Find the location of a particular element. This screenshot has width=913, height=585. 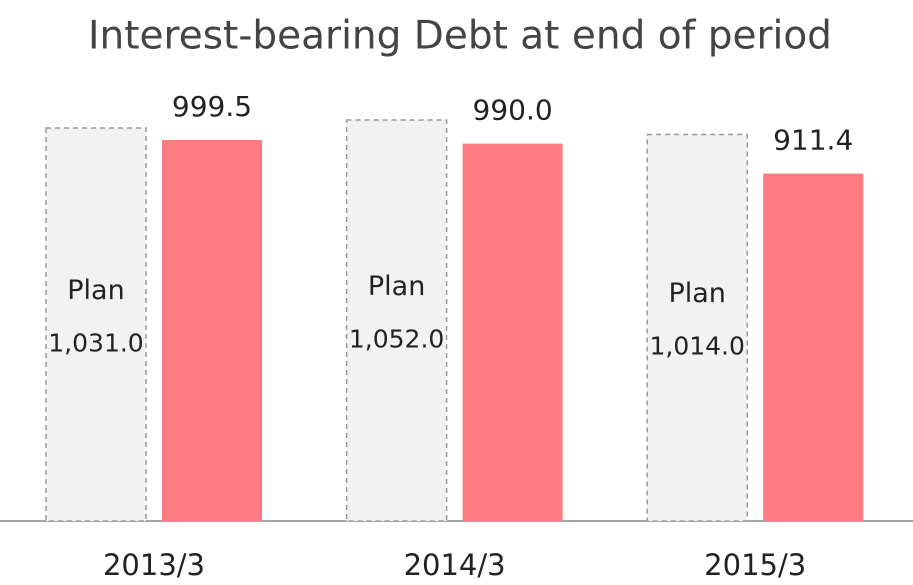

x-tick-label: 2014/3 is located at coordinates (455, 565).